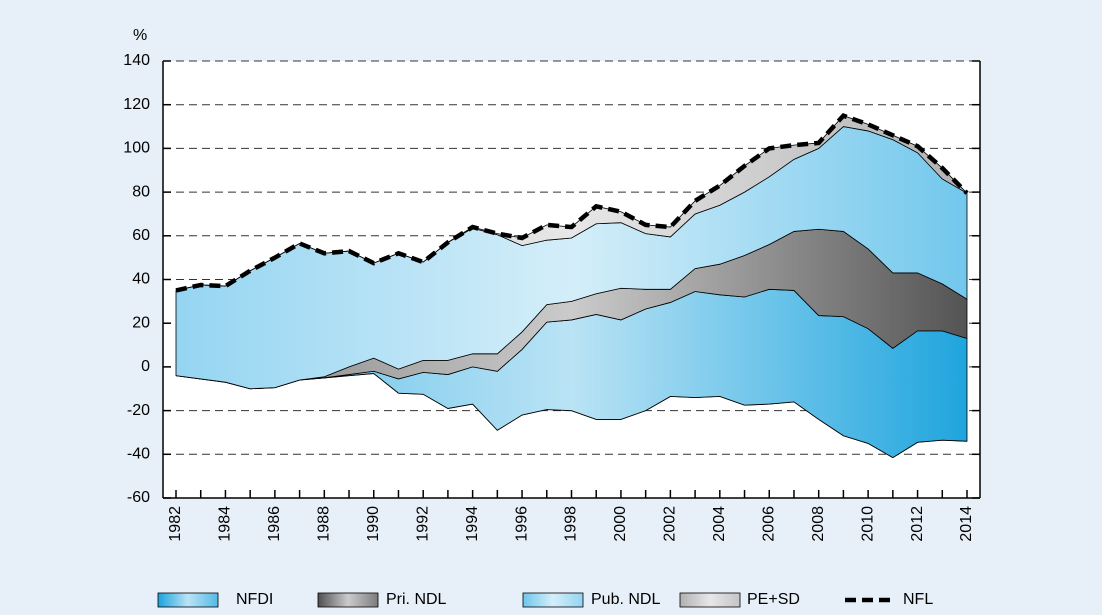  Describe the element at coordinates (472, 524) in the screenshot. I see `x-tick-label: 1994` at that location.